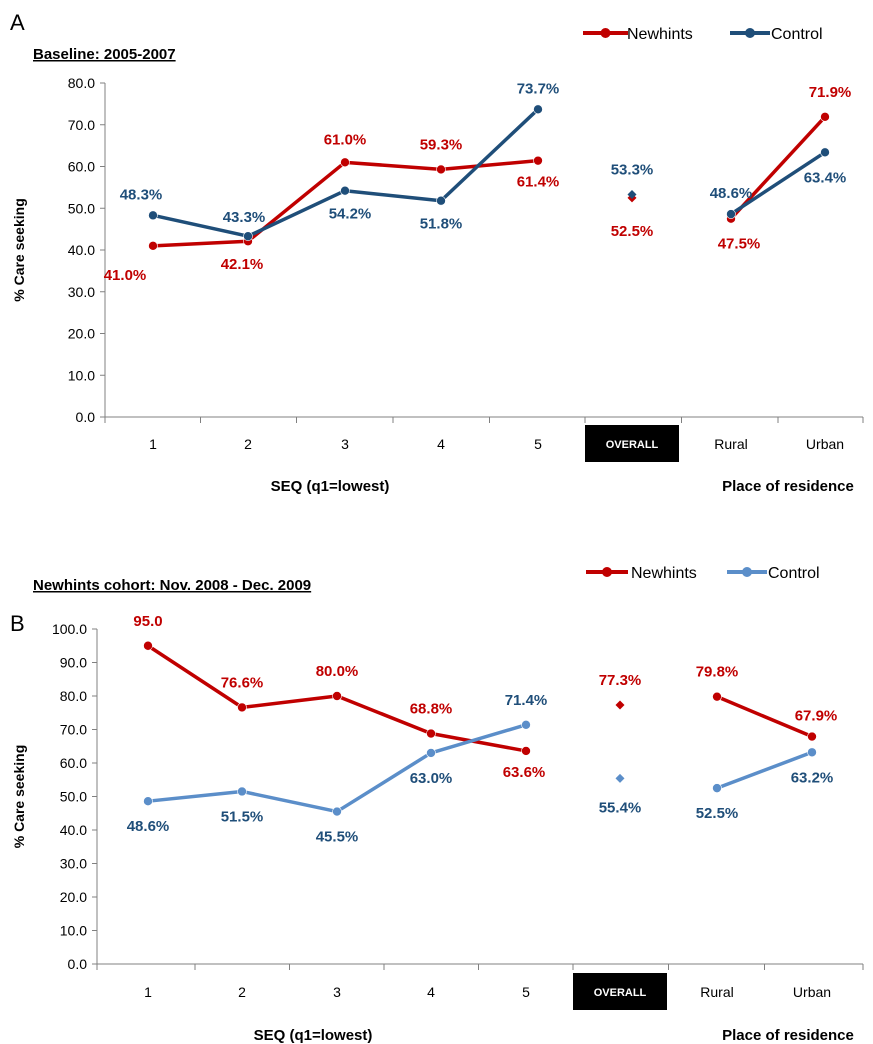  Describe the element at coordinates (81, 208) in the screenshot. I see `y-tick-label: 50.0` at that location.